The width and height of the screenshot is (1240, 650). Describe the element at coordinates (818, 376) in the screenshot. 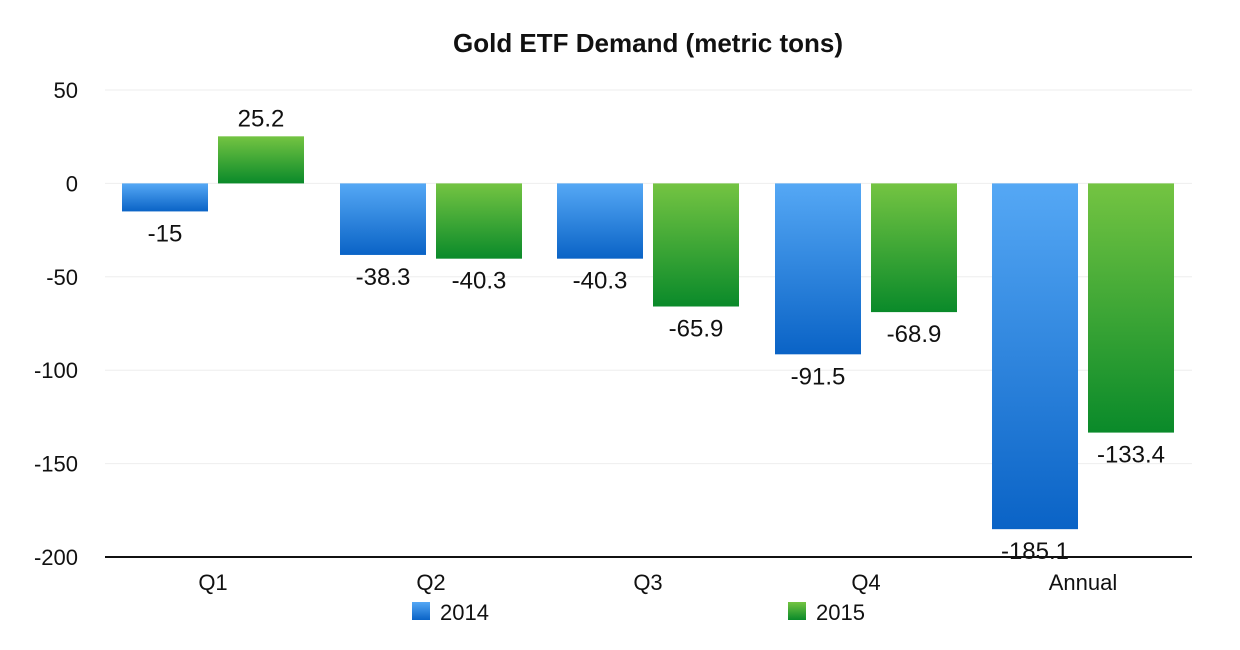

I see `data-label: -91.5` at that location.